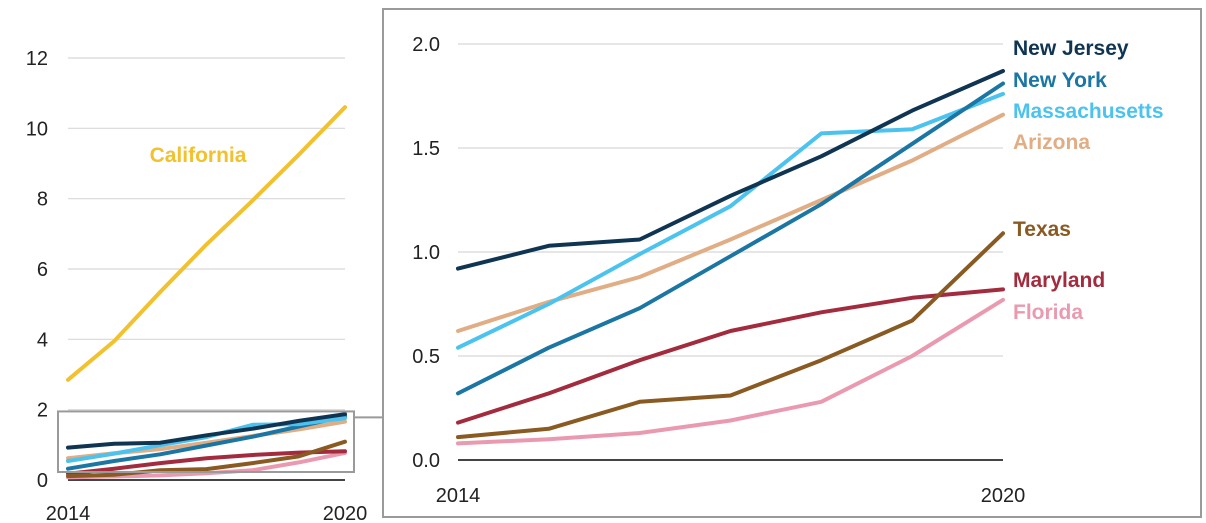  Describe the element at coordinates (426, 357) in the screenshot. I see `inset-y-tick-label: 0.5` at that location.